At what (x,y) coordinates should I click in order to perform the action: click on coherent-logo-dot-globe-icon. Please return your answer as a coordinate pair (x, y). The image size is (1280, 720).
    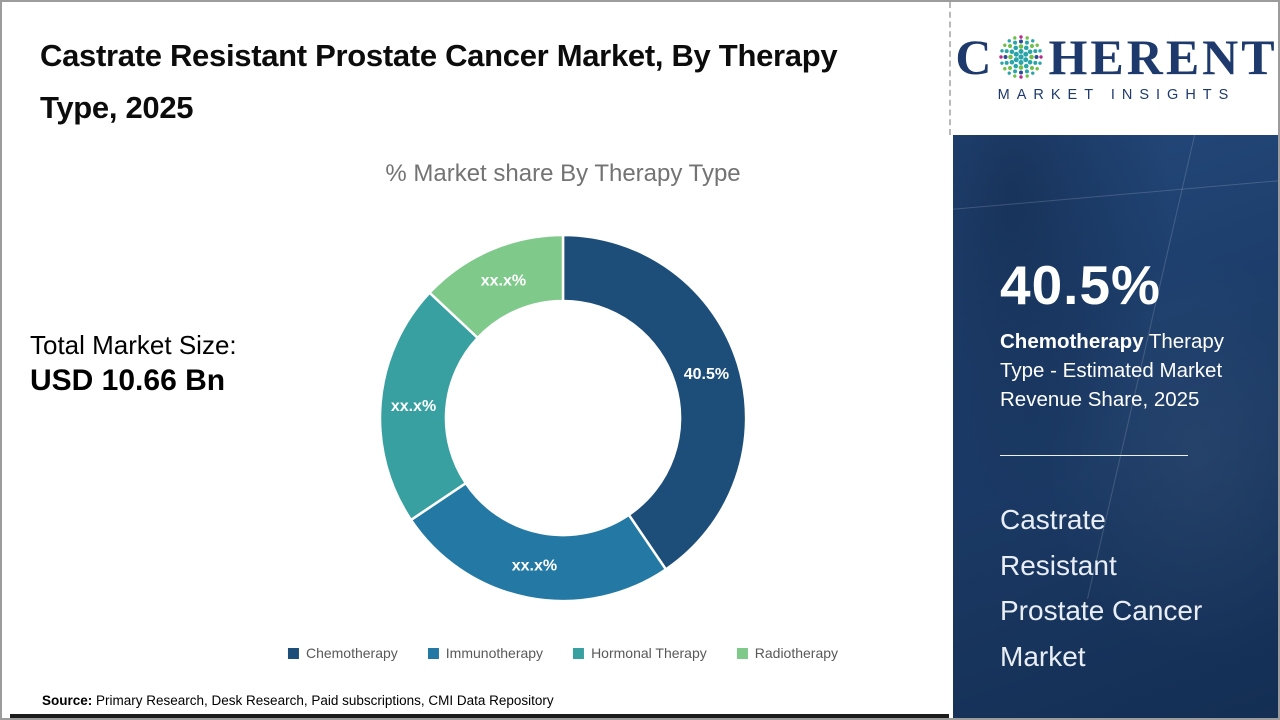
    Looking at the image, I should click on (1021, 57).